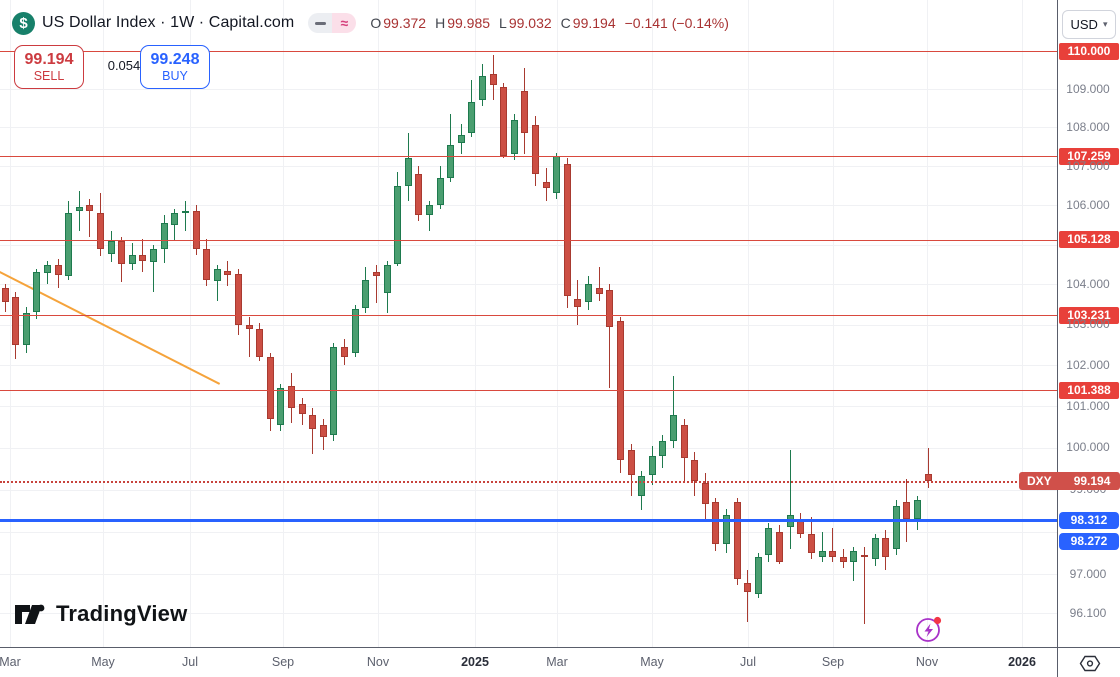 The image size is (1120, 677). I want to click on tradingview-logo: TradingView, so click(100, 614).